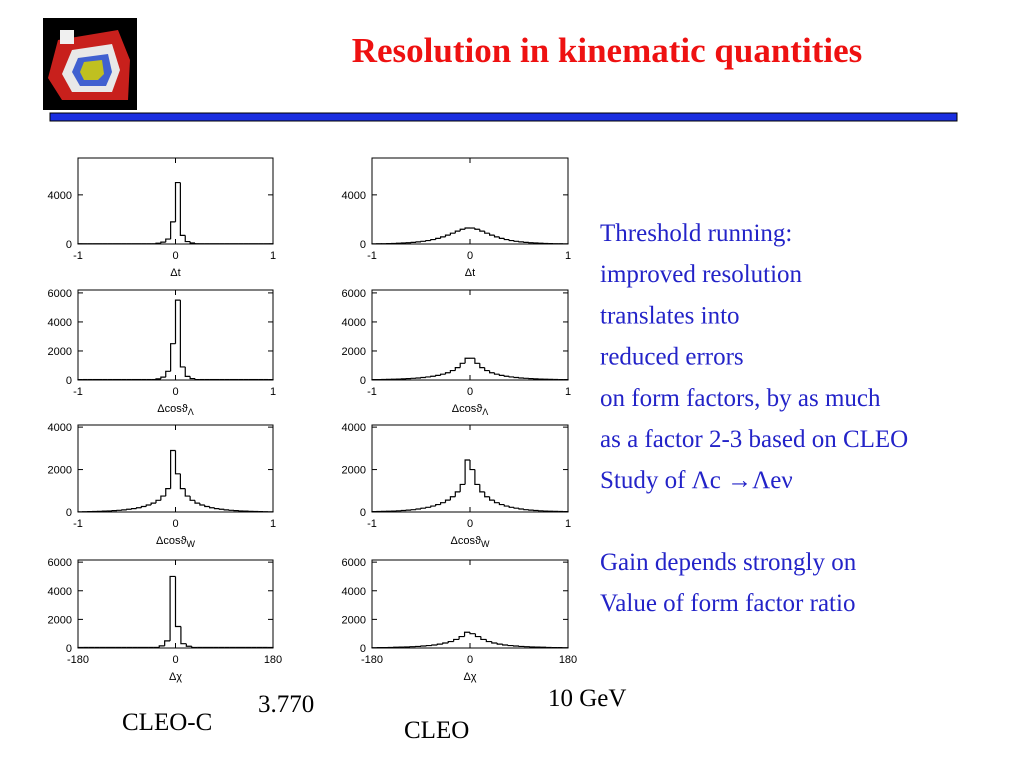 The image size is (1024, 768). What do you see at coordinates (190, 544) in the screenshot?
I see `x-axis-label-subscript: W` at bounding box center [190, 544].